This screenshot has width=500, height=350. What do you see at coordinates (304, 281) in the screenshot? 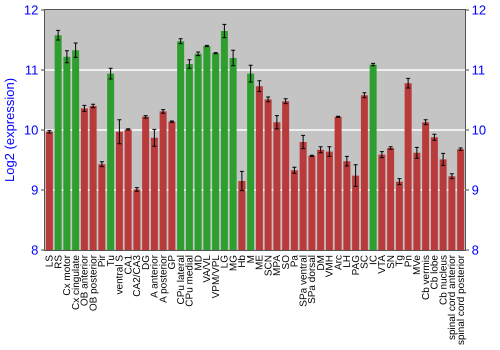
I see `x-tick-label: SPa ventral` at bounding box center [304, 281].